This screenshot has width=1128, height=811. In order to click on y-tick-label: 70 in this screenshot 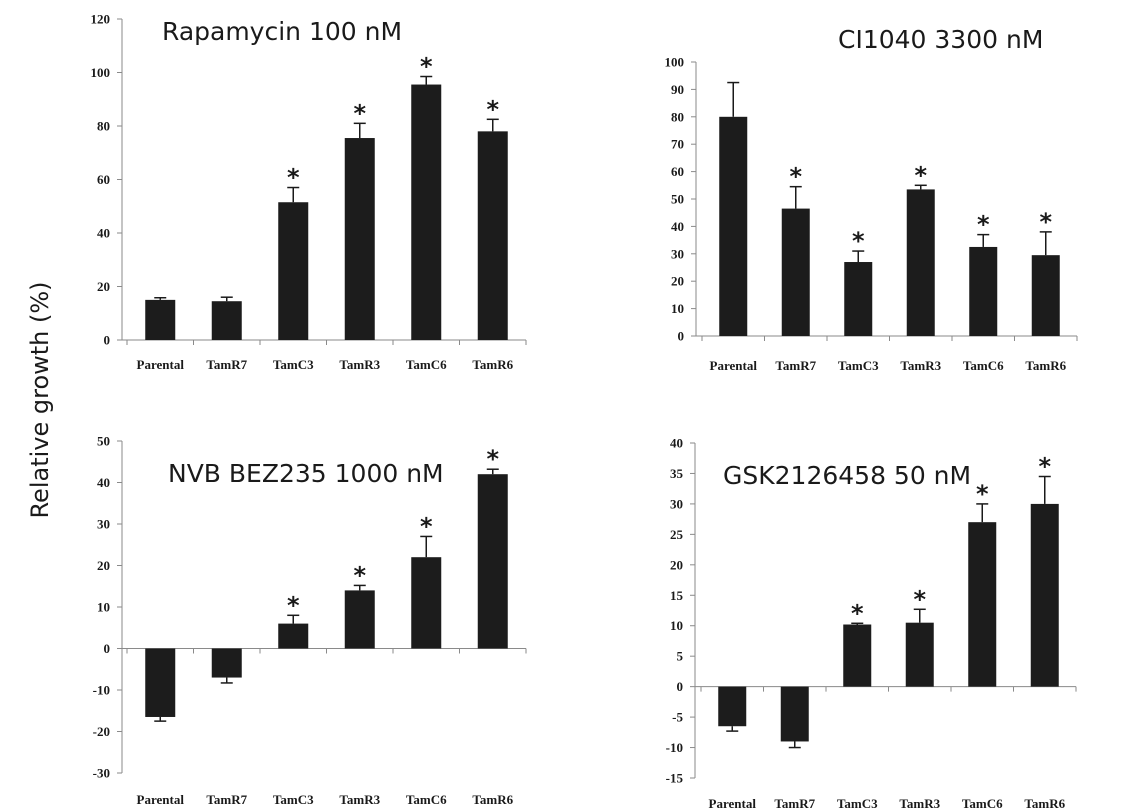, I will do `click(677, 144)`.